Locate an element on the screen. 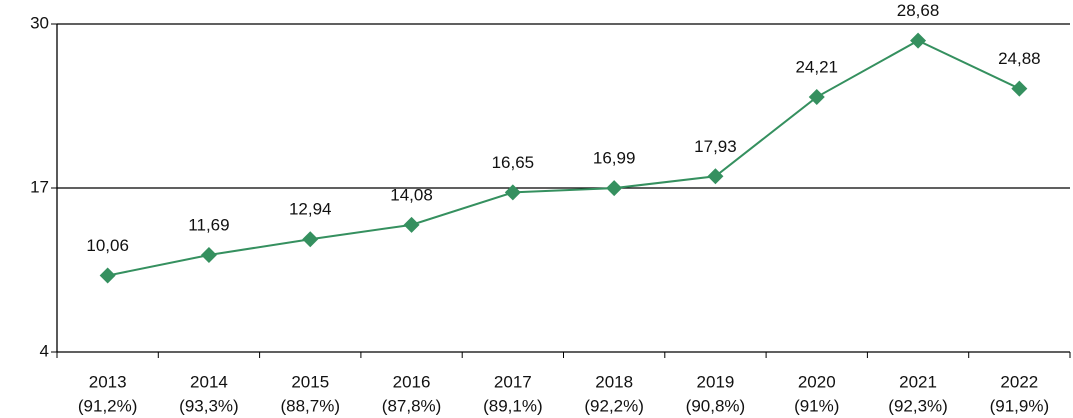 The height and width of the screenshot is (418, 1073). x-tick-label: 2015 is located at coordinates (310, 381).